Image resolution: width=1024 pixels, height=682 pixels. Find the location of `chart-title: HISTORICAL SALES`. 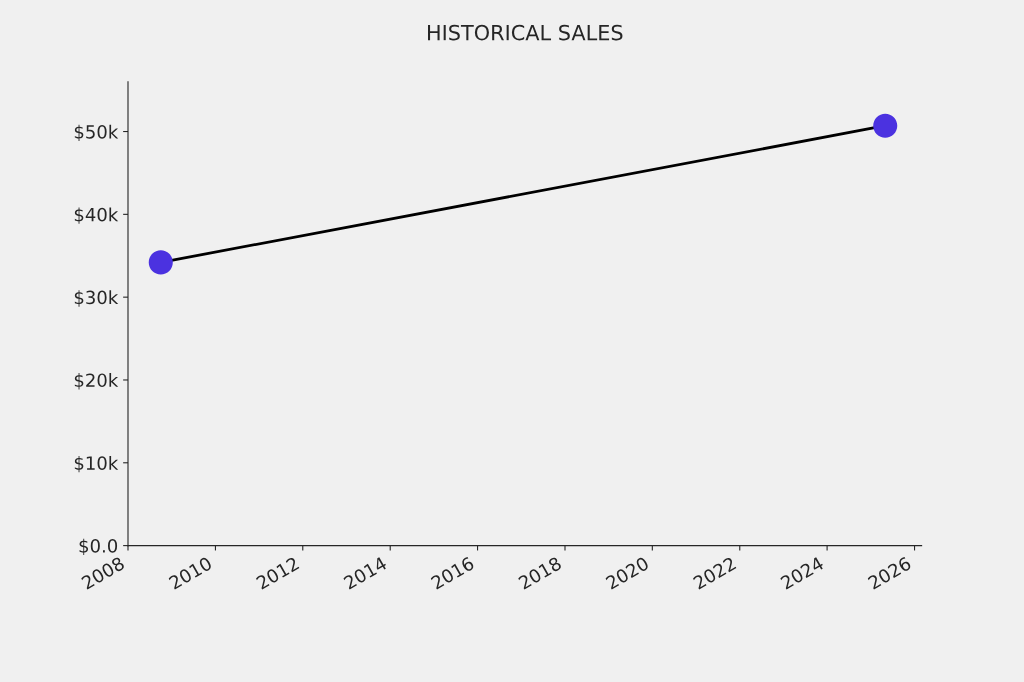

chart-title: HISTORICAL SALES is located at coordinates (525, 32).